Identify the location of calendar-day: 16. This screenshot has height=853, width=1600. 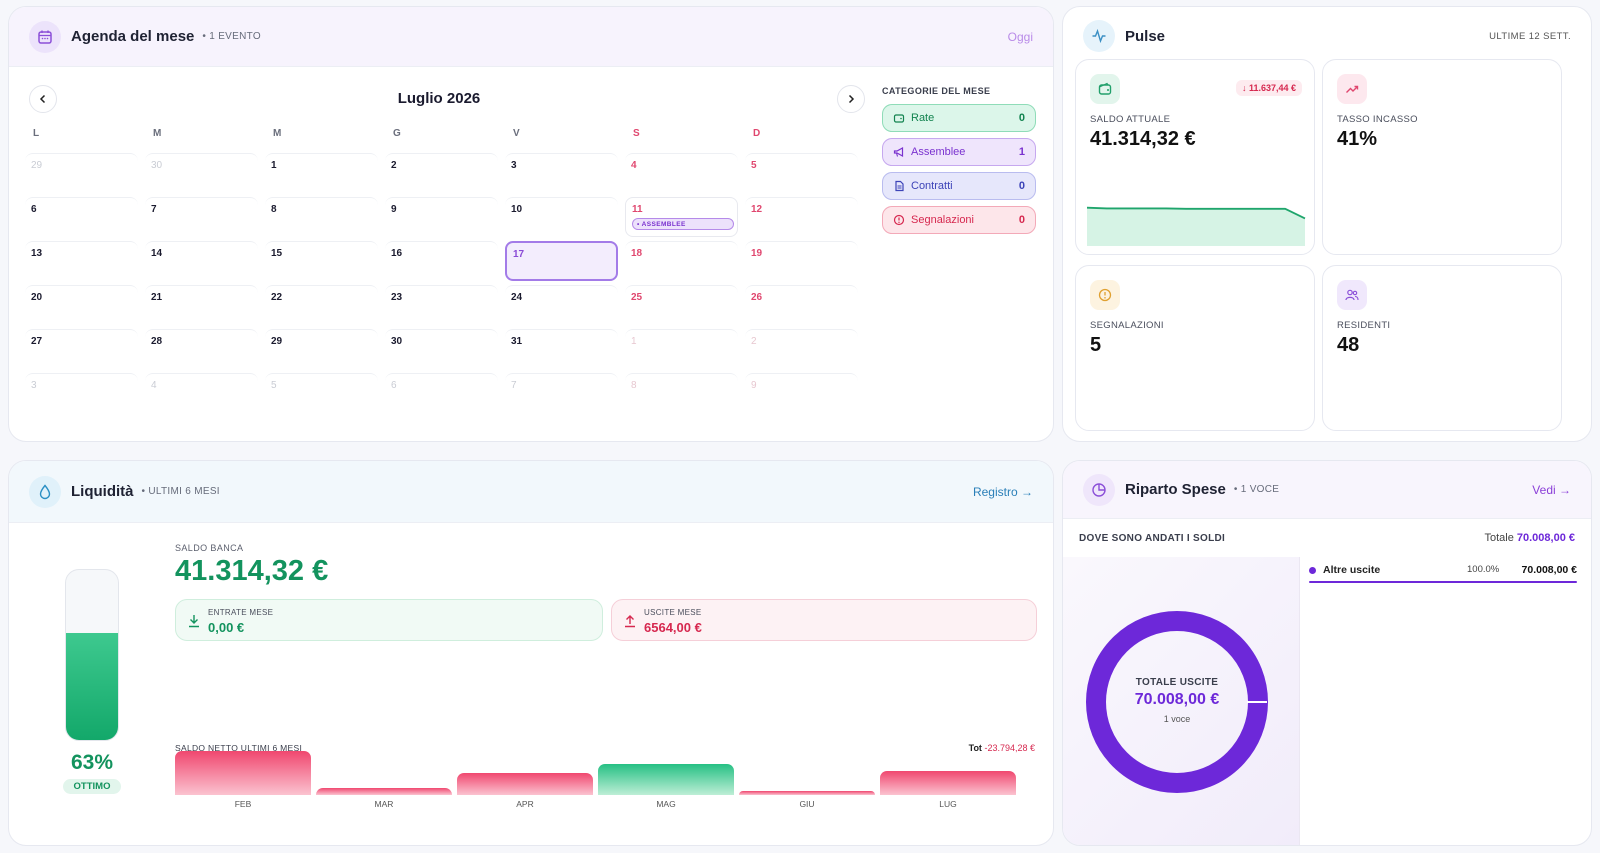
(441, 261).